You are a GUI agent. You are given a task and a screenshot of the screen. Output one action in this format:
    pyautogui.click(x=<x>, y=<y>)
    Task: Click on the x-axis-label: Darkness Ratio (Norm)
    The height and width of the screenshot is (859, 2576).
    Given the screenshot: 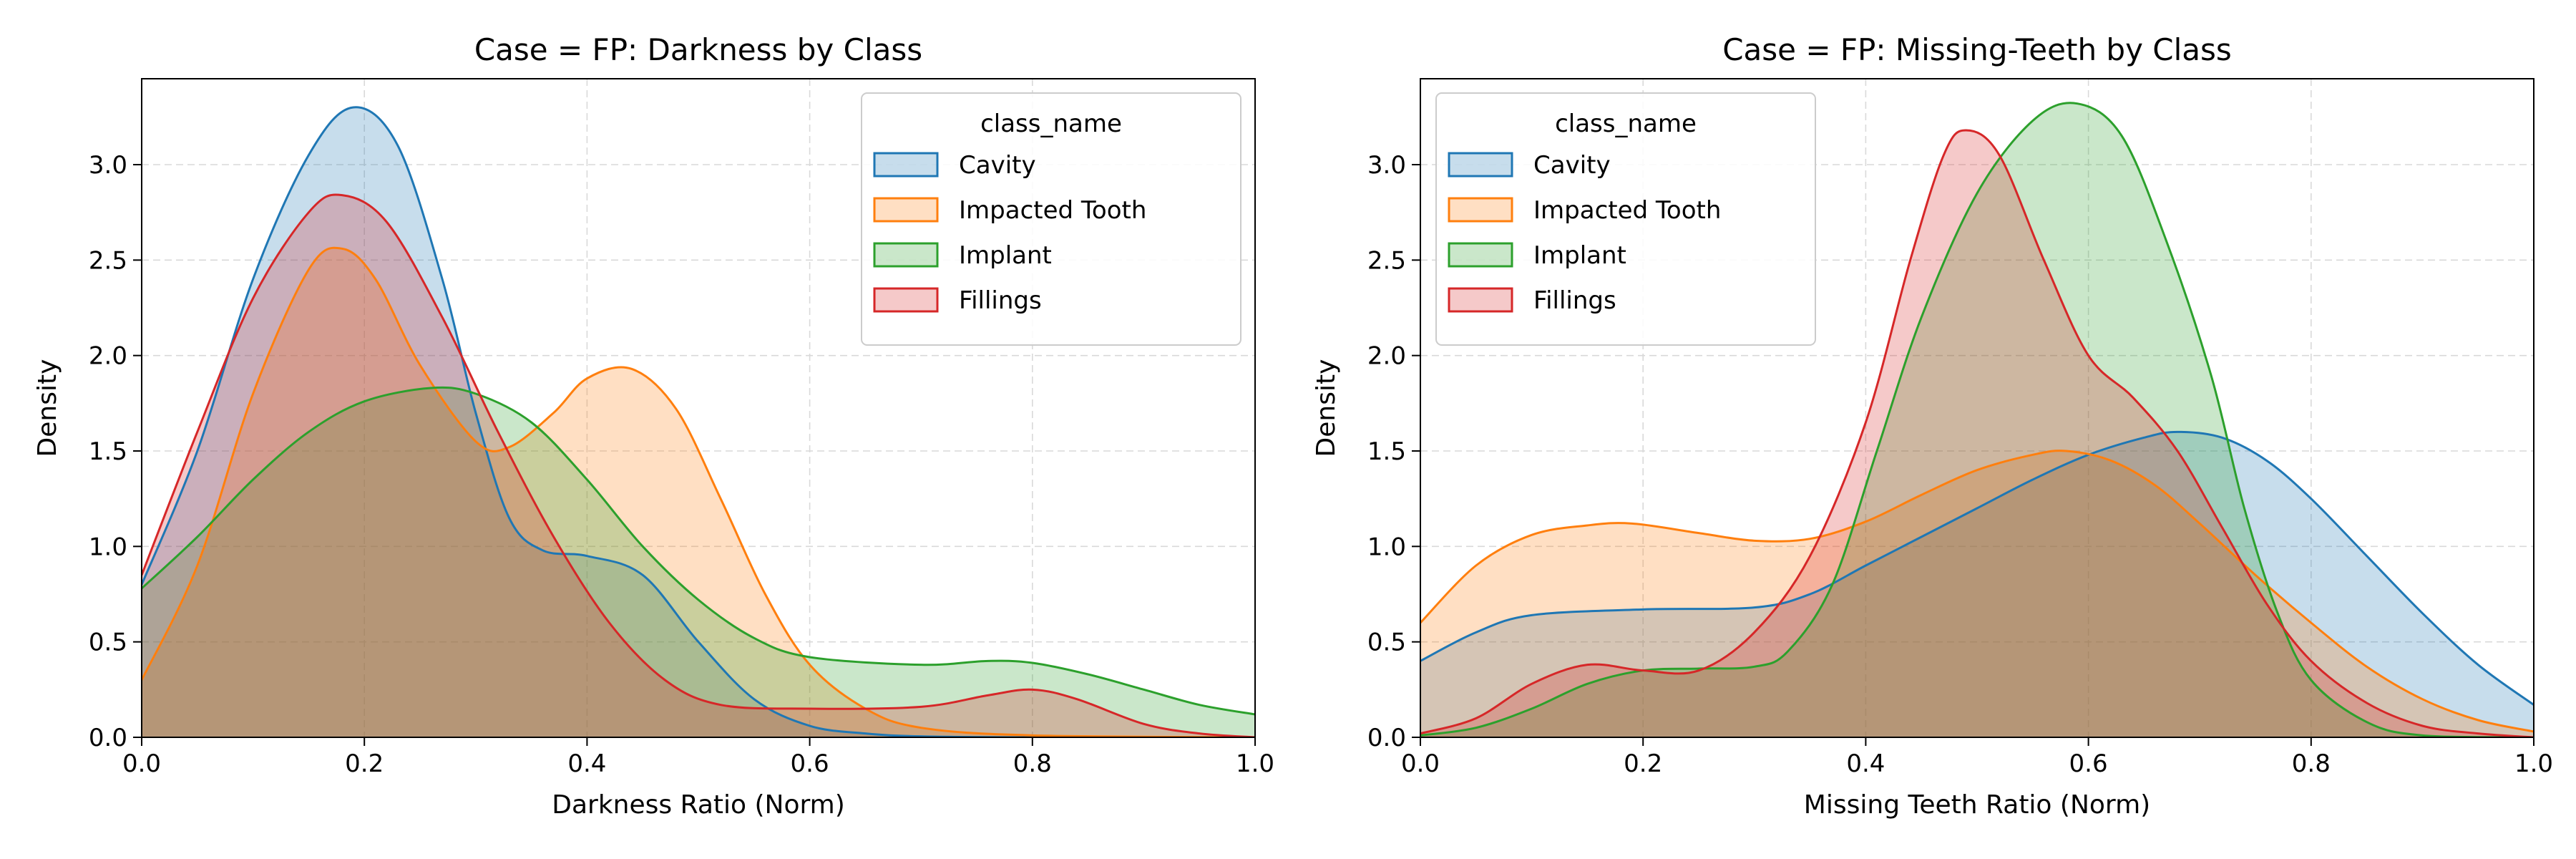 What is the action you would take?
    pyautogui.click(x=698, y=805)
    